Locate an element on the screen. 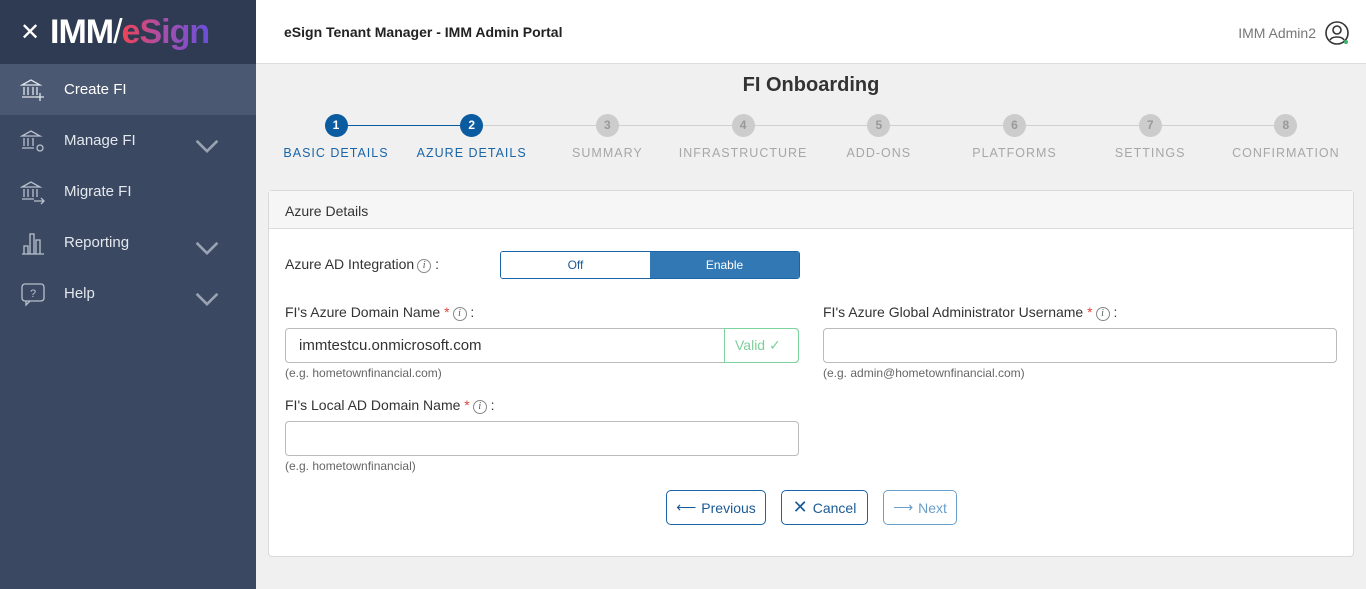  bank-plus-icon is located at coordinates (32, 89).